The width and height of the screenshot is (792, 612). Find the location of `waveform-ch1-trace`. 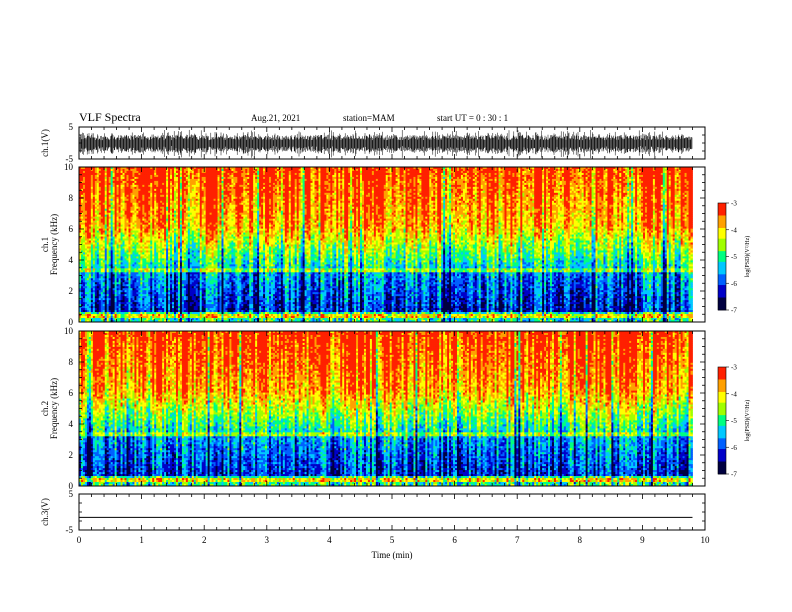

waveform-ch1-trace is located at coordinates (386, 144).